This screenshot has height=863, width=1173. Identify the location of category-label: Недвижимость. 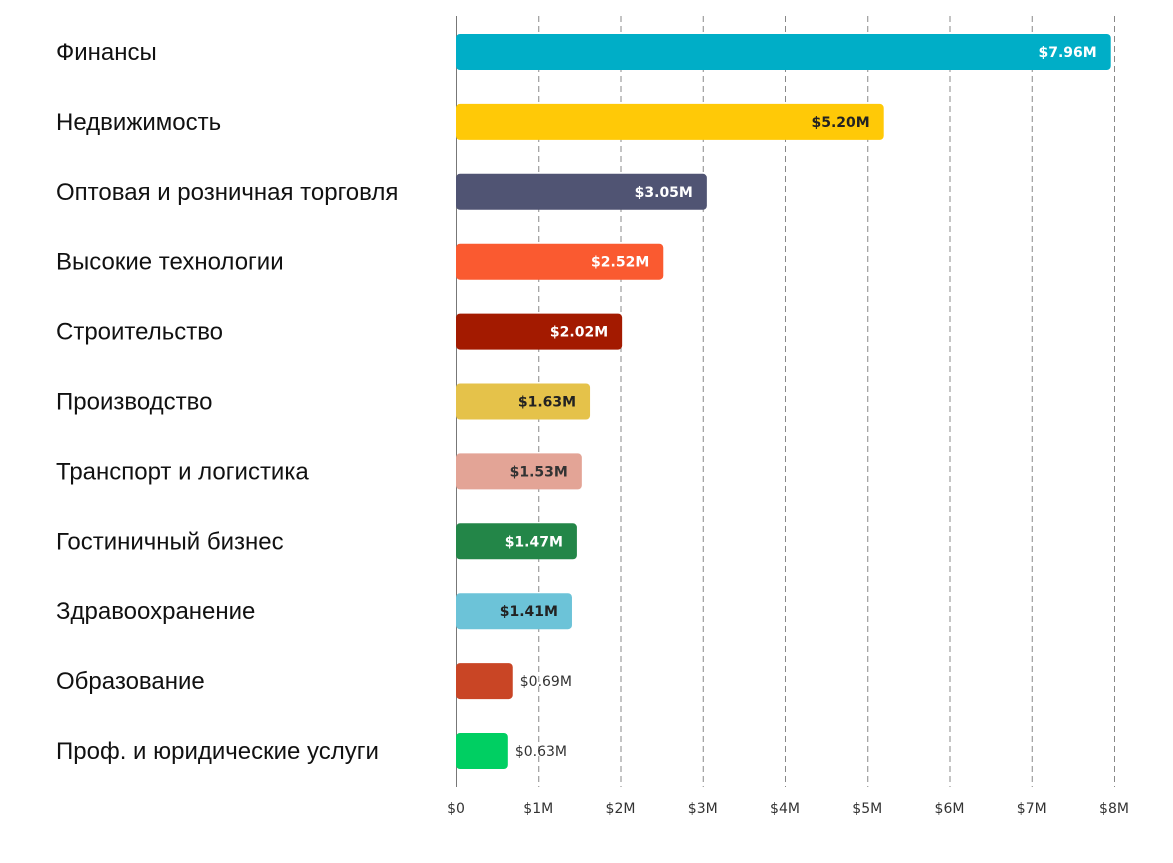
(138, 122).